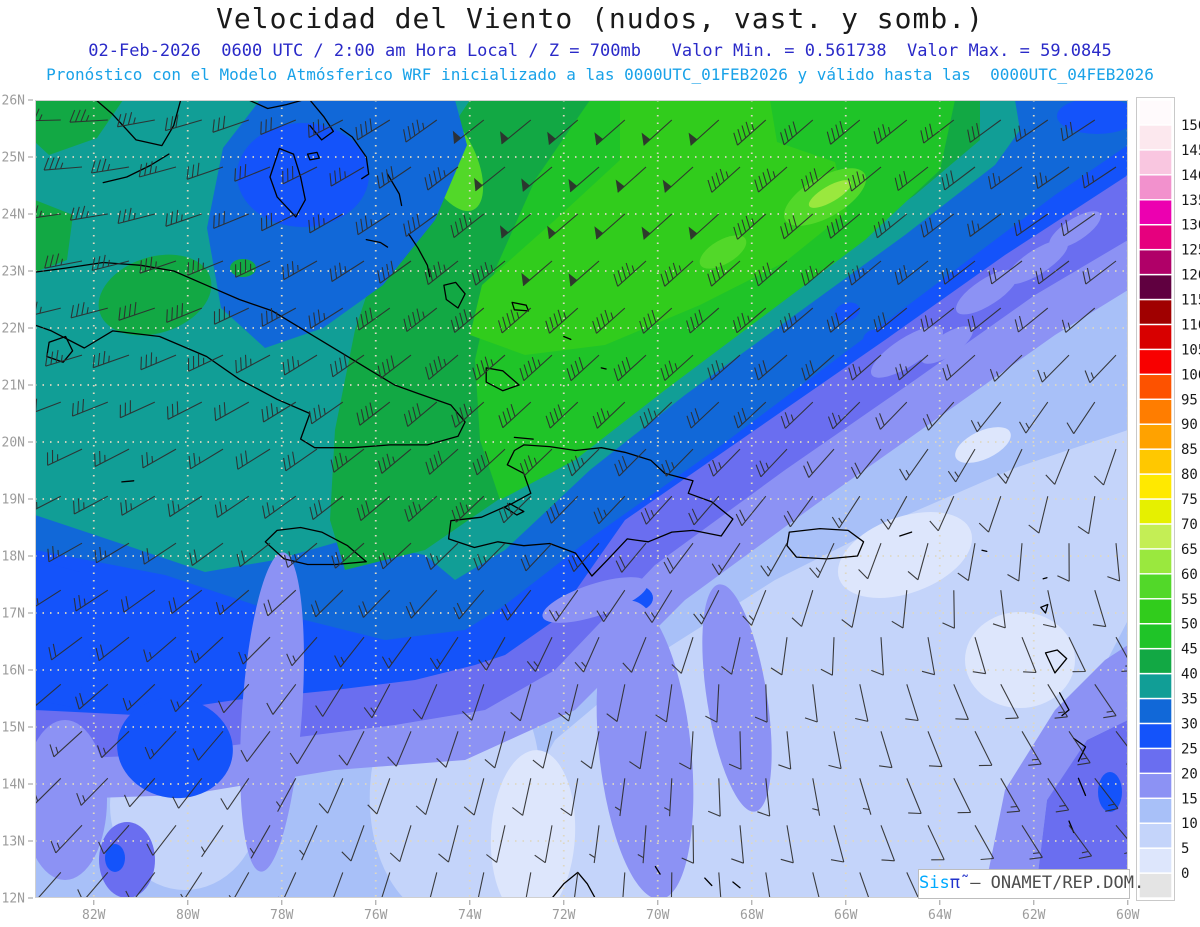 This screenshot has width=1200, height=927. Describe the element at coordinates (1128, 915) in the screenshot. I see `lon-label: 60W` at that location.